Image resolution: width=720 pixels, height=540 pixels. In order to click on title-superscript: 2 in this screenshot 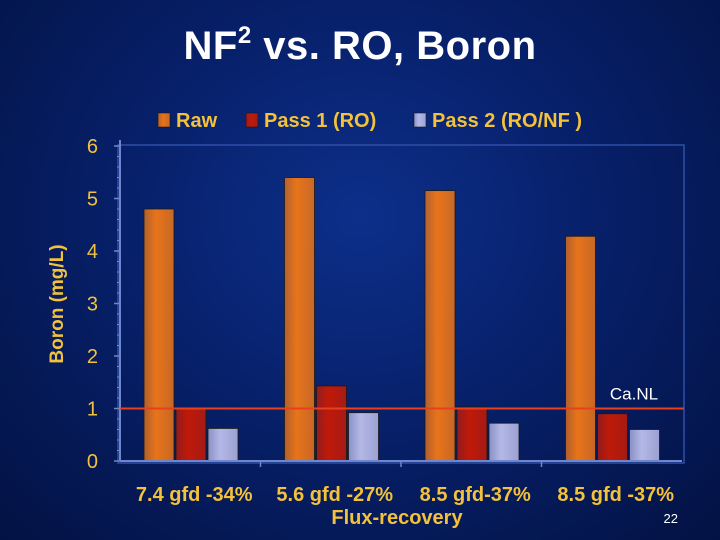, I will do `click(244, 35)`.